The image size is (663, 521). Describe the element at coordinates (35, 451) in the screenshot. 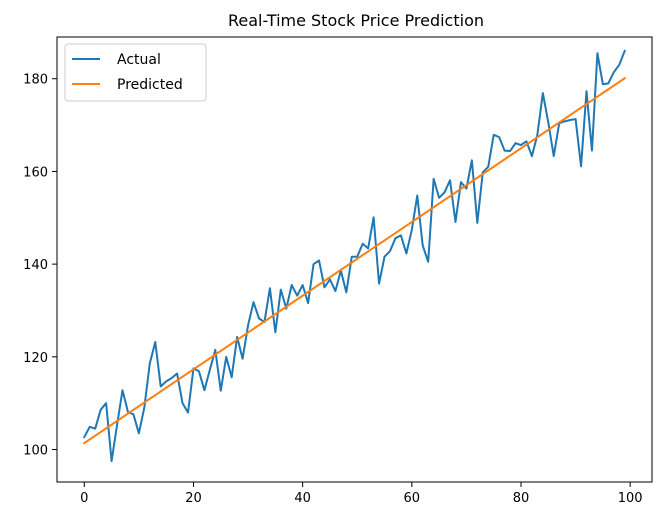

I see `y-tick-label: 100` at that location.